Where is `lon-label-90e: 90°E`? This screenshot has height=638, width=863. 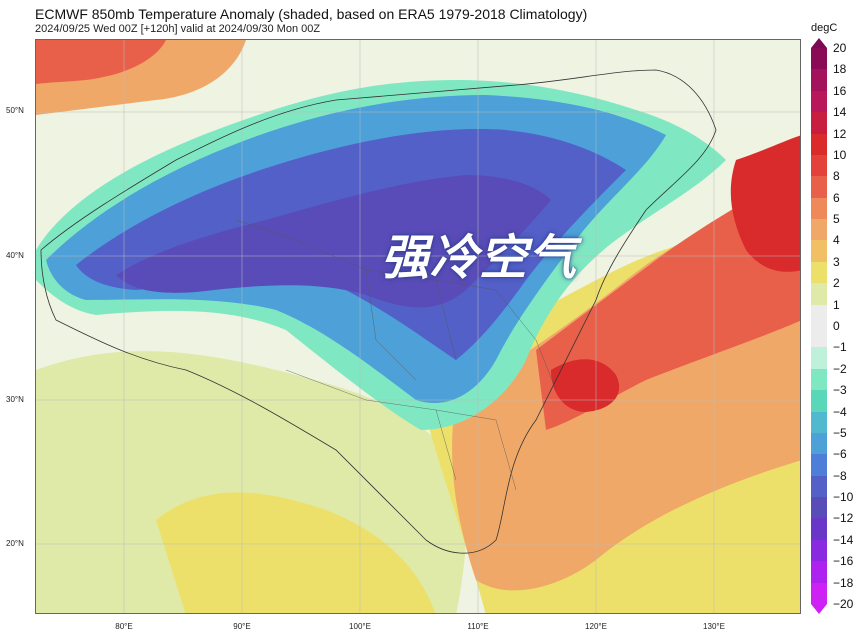 lon-label-90e: 90°E is located at coordinates (242, 626).